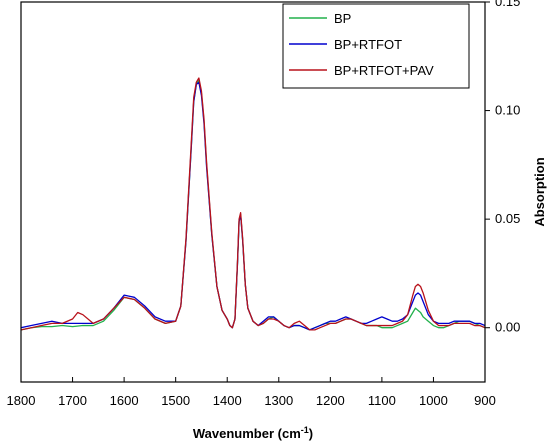 The width and height of the screenshot is (550, 445). Describe the element at coordinates (175, 400) in the screenshot. I see `x-tick-label: 1500` at that location.